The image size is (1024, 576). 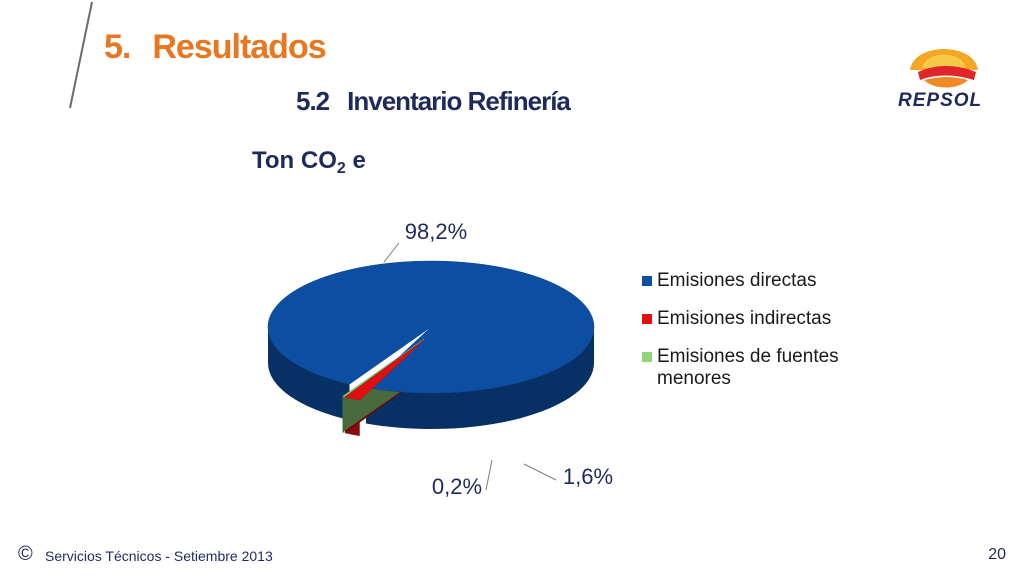 I want to click on pie-label-1: 1,6%, so click(x=588, y=476).